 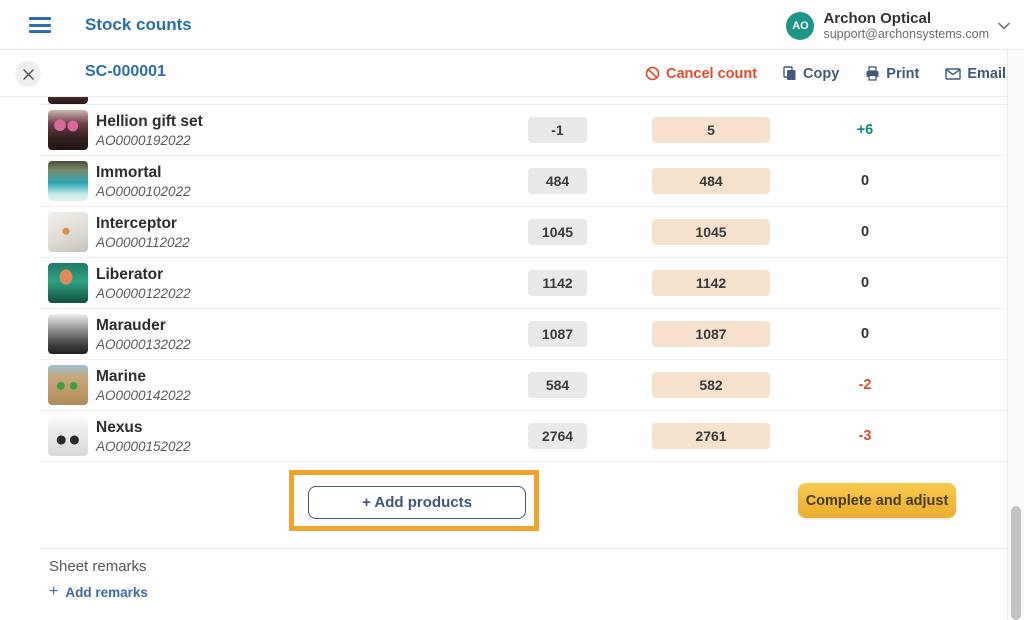 What do you see at coordinates (524, 574) in the screenshot?
I see `sheet-remarks-section: Sheet remarks + Add remarks` at bounding box center [524, 574].